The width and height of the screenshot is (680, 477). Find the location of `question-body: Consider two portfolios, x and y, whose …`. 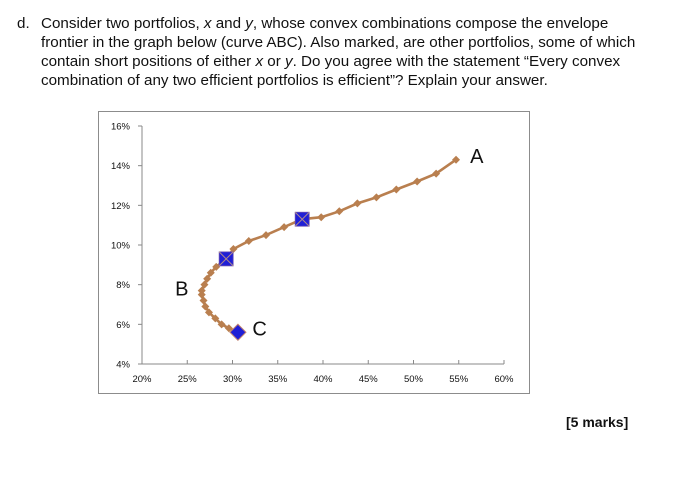

question-body: Consider two portfolios, x and y, whose … is located at coordinates (349, 52).